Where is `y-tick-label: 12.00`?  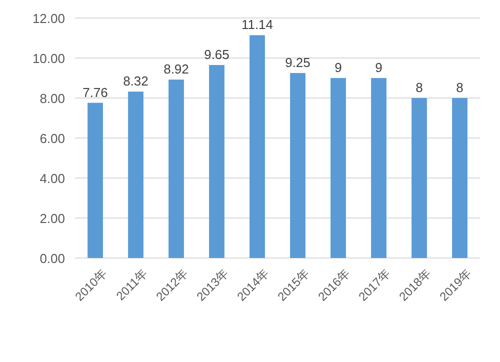
y-tick-label: 12.00 is located at coordinates (48, 18).